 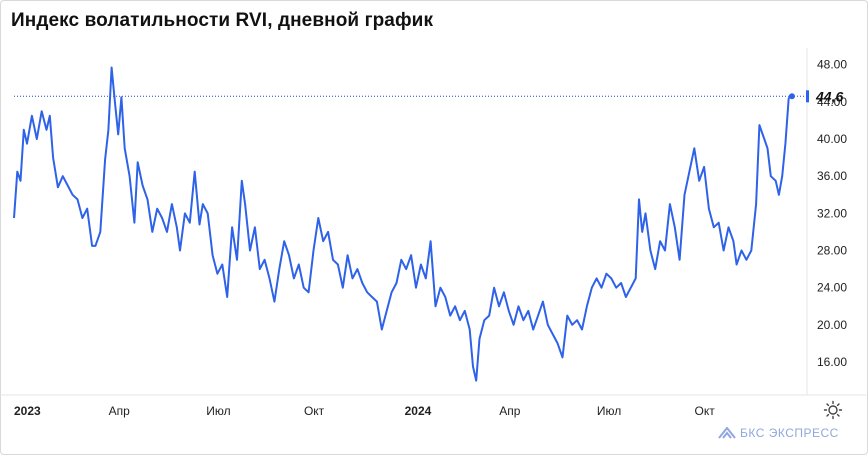 I want to click on chart-title: Индекс волатильности RVI, дневной график, so click(x=222, y=20).